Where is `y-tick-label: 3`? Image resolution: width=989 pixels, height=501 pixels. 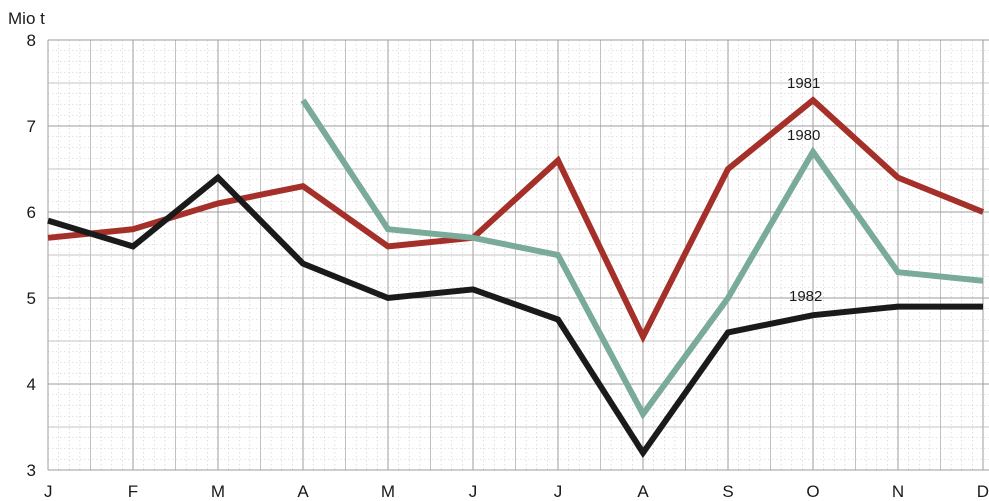 y-tick-label: 3 is located at coordinates (31, 470).